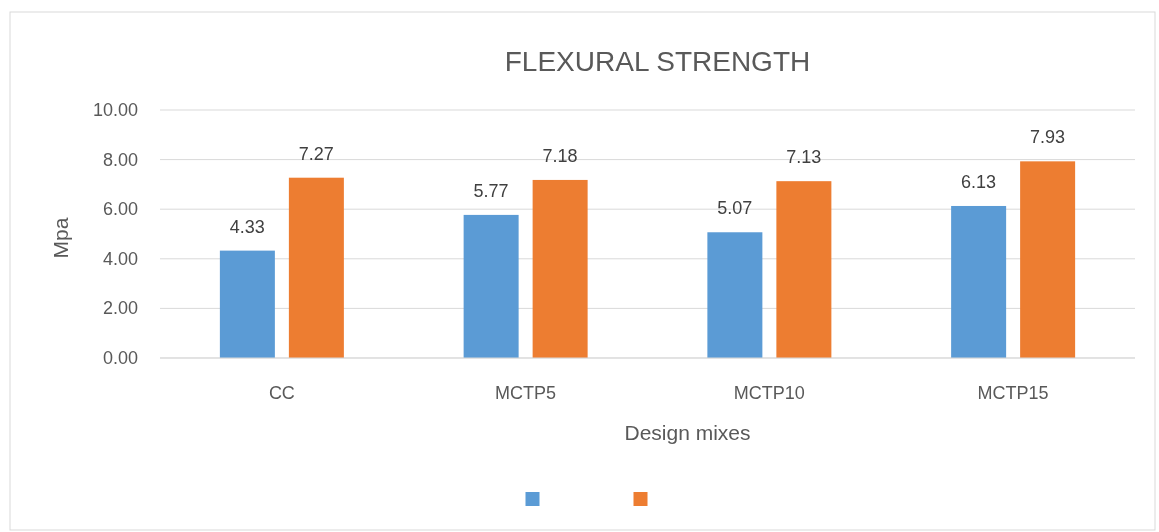 The width and height of the screenshot is (1159, 532). What do you see at coordinates (120, 358) in the screenshot?
I see `y-tick-label: 0.00` at bounding box center [120, 358].